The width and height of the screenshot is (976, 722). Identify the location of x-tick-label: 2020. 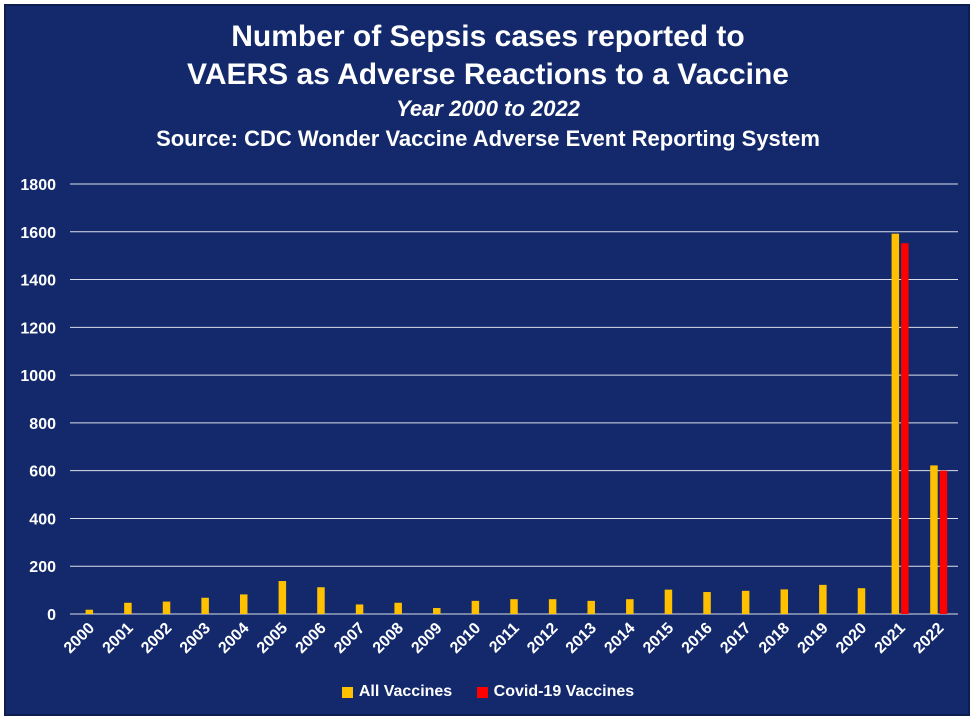
(851, 638).